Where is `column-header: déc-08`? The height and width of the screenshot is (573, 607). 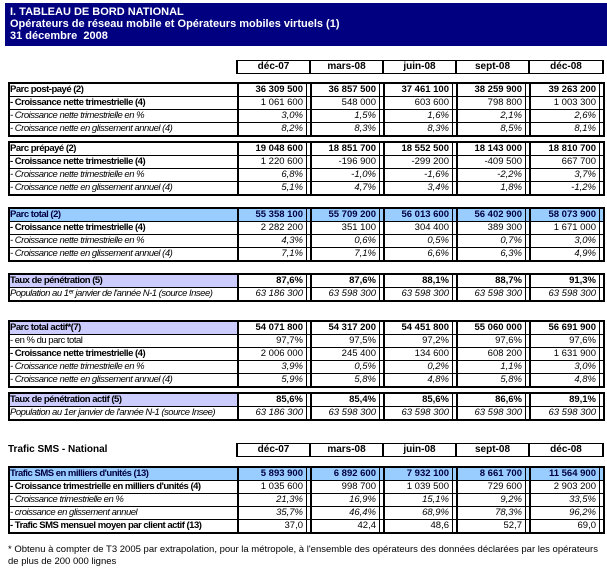
column-header: déc-08 is located at coordinates (566, 67).